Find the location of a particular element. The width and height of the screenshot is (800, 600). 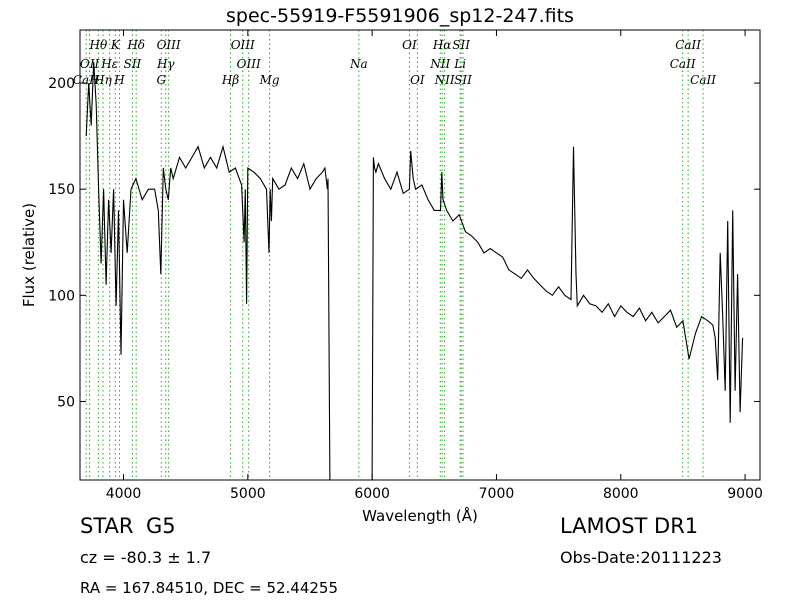

line-marker-label: H is located at coordinates (119, 80).